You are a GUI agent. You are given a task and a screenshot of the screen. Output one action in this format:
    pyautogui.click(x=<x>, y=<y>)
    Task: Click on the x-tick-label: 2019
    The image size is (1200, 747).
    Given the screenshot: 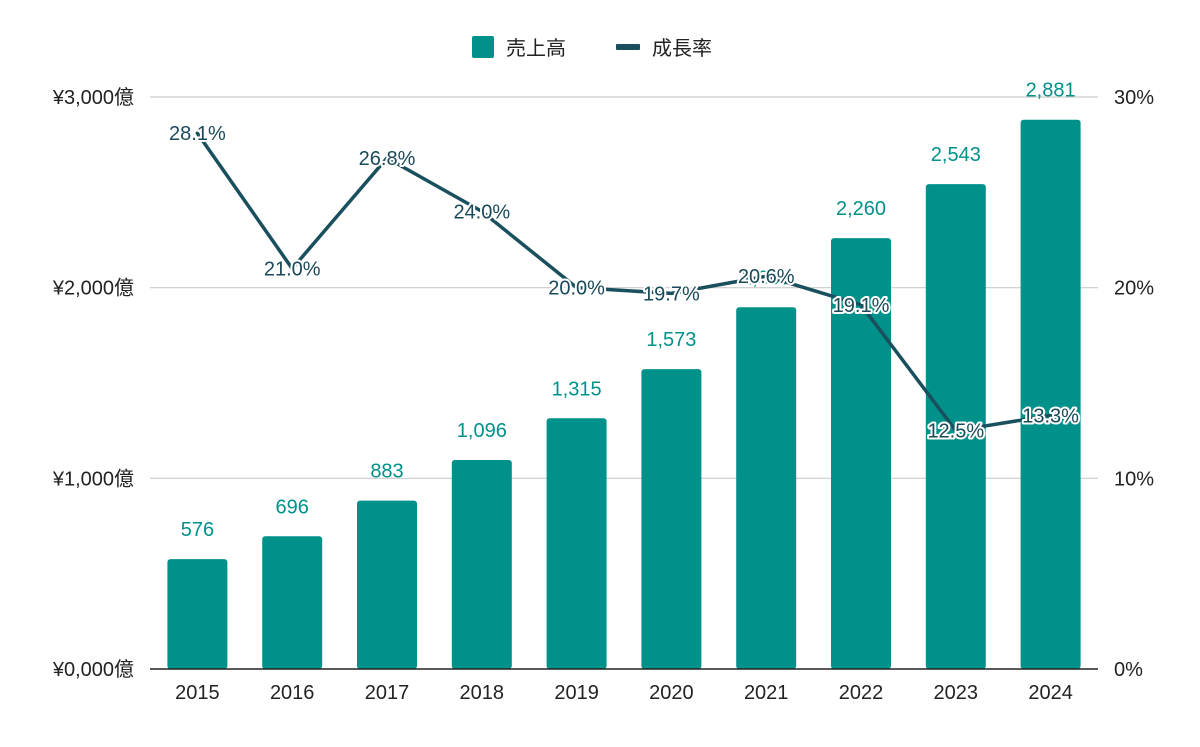 What is the action you would take?
    pyautogui.click(x=576, y=693)
    